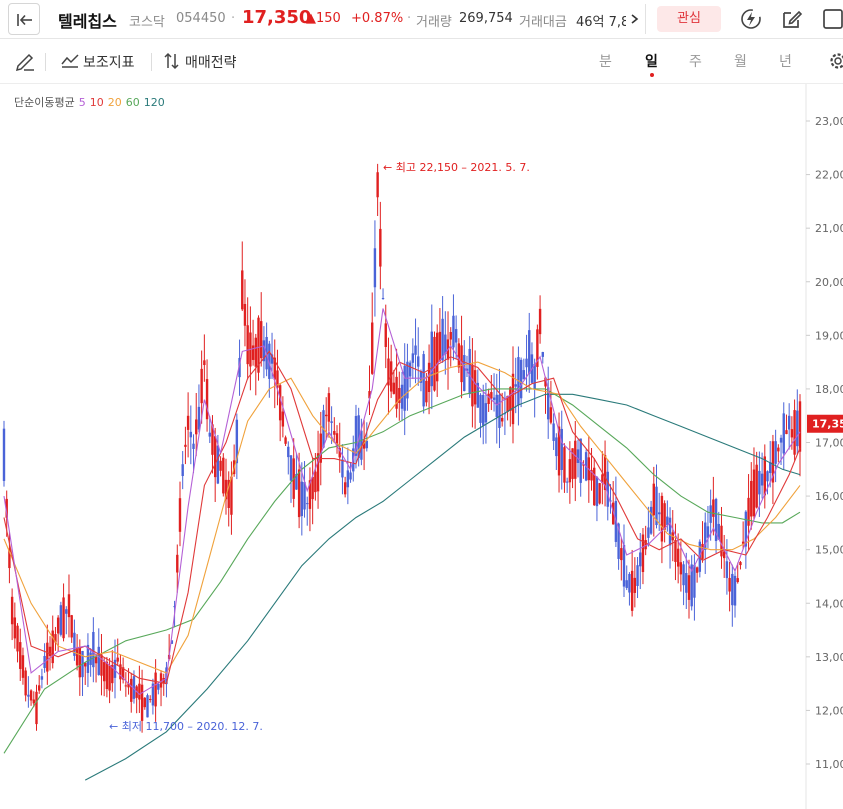  Describe the element at coordinates (651, 62) in the screenshot. I see `period-day: 일` at that location.